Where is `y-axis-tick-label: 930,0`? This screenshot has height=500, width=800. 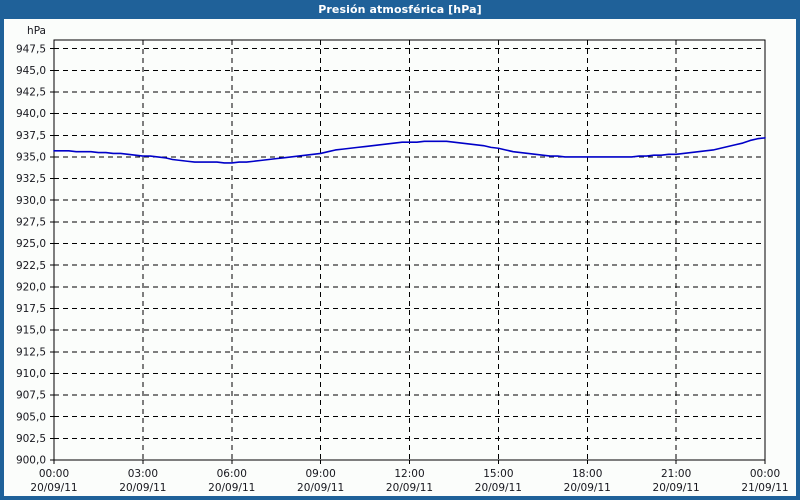
y-axis-tick-label: 930,0 is located at coordinates (31, 201).